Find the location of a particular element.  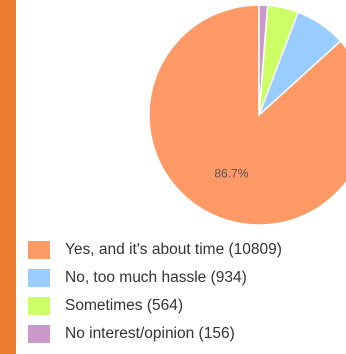

legend-item-2: Sometimes (564) is located at coordinates (187, 306).